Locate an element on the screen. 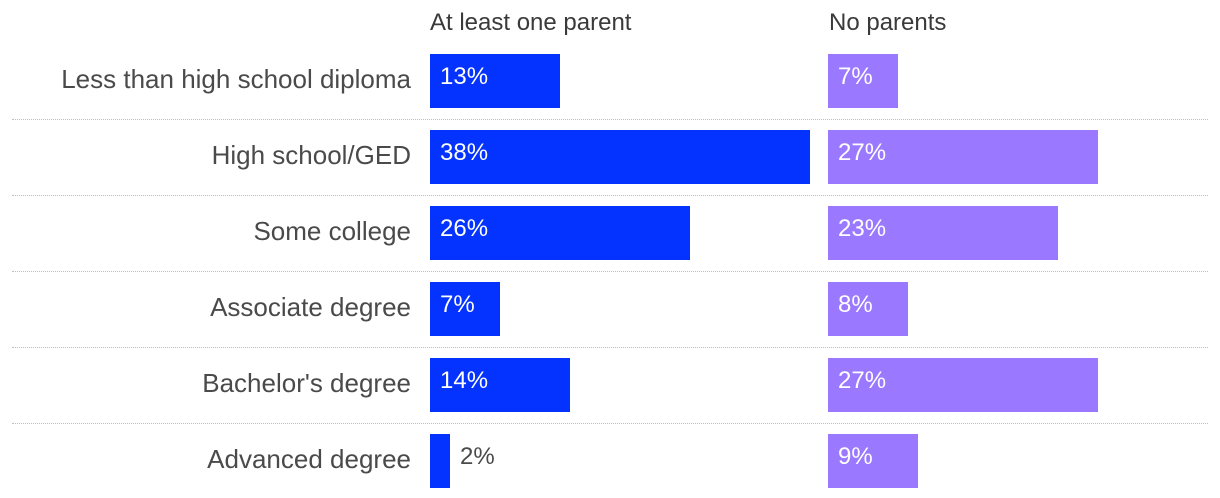  value-label-at-least-one-parent-advanced-degree: 2% is located at coordinates (477, 456).